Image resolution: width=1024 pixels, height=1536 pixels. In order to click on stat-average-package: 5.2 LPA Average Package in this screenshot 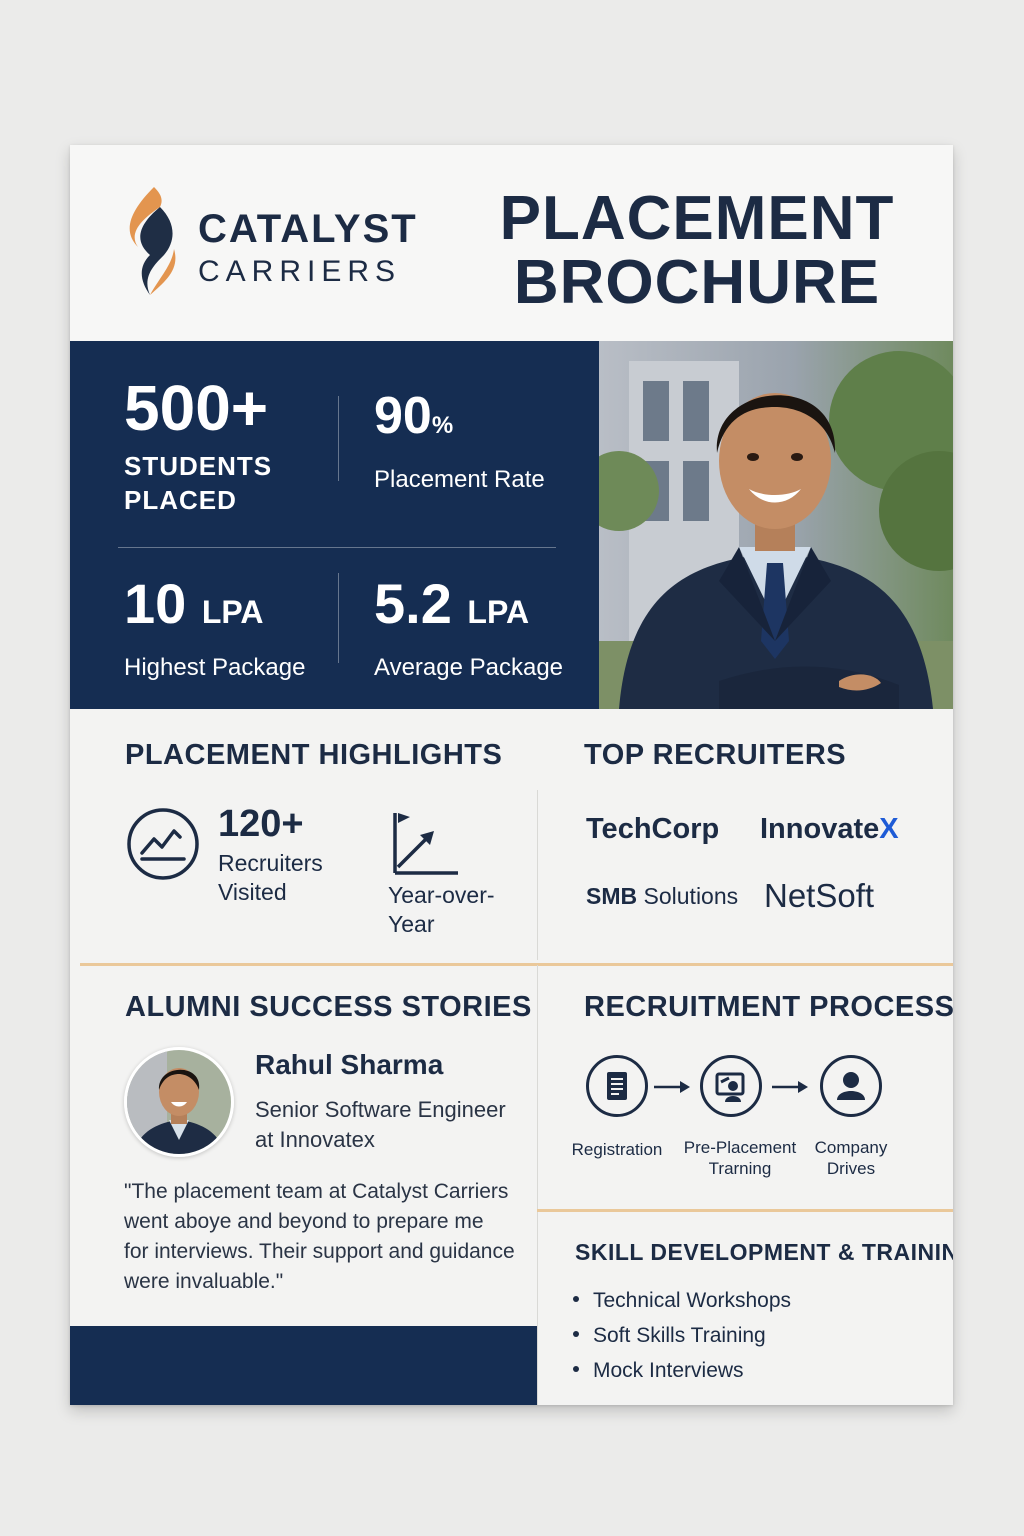, I will do `click(468, 627)`.